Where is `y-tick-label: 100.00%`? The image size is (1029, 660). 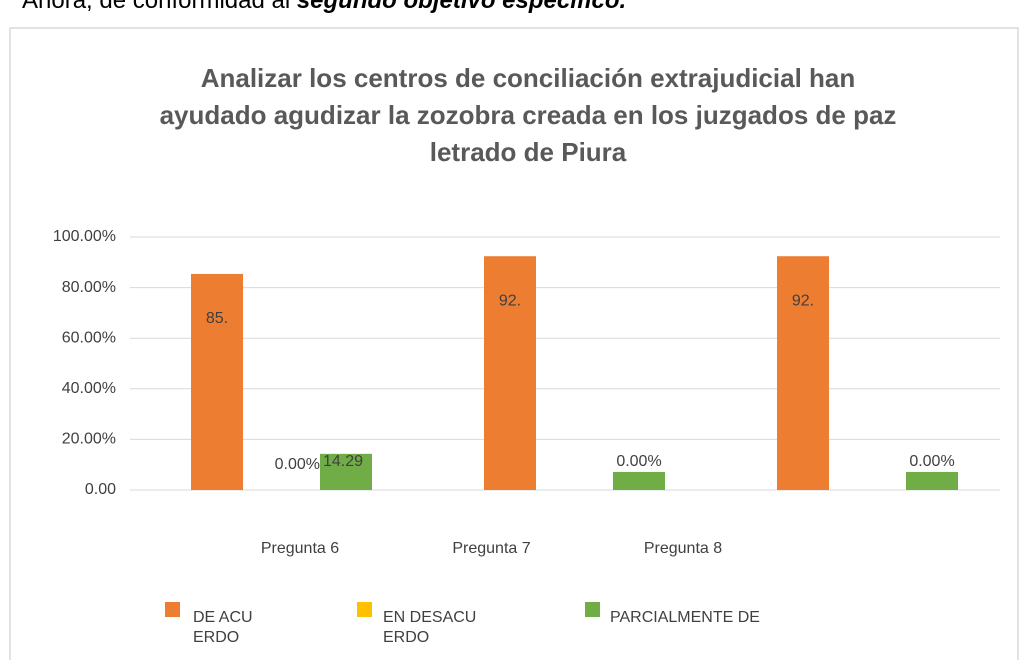 y-tick-label: 100.00% is located at coordinates (84, 236).